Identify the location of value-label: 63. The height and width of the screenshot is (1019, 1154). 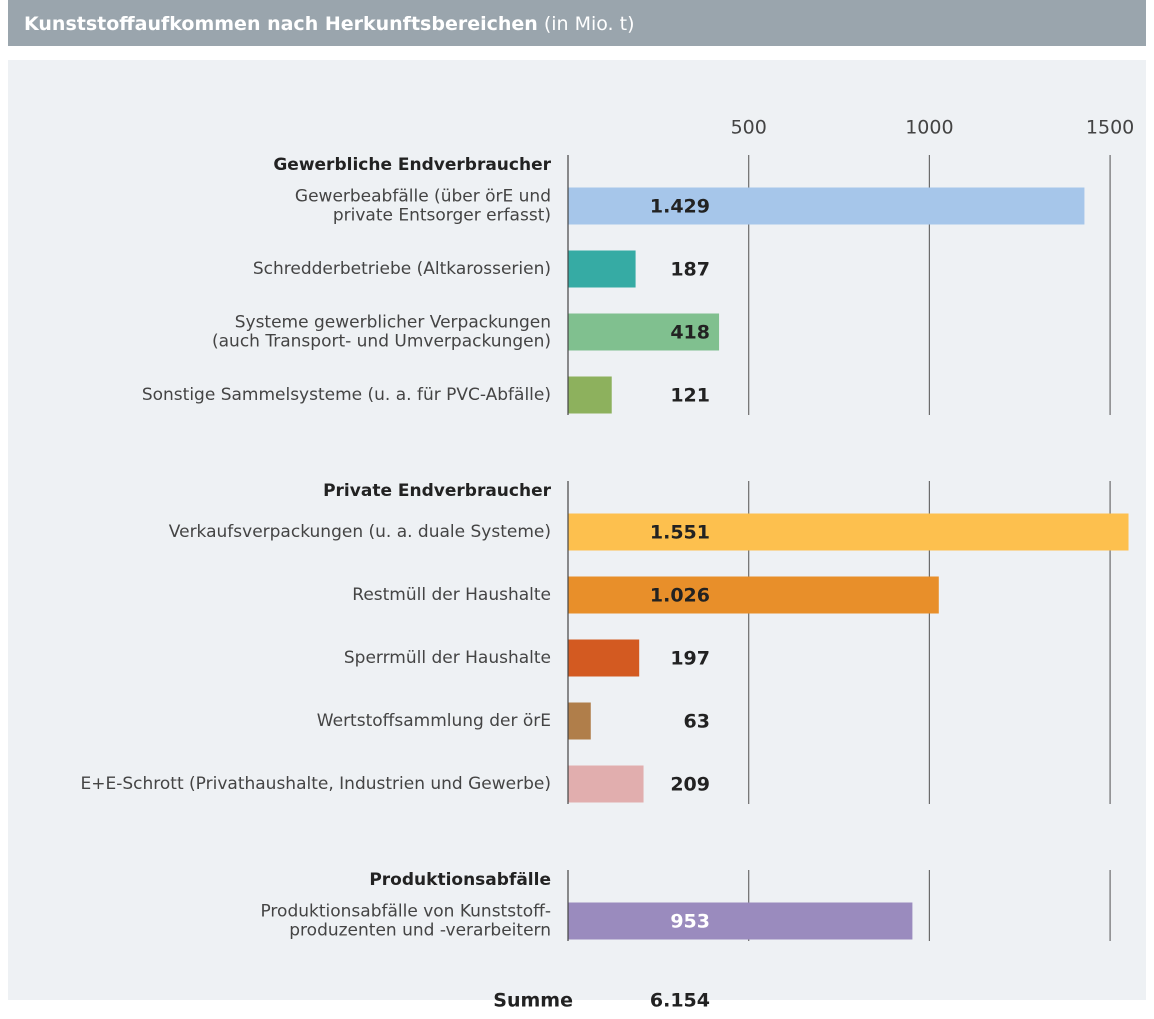
(697, 722).